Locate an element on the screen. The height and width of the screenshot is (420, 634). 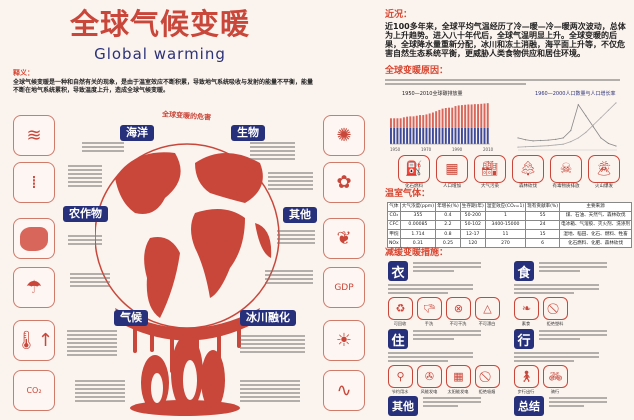
table-cell: 化石燃料、化肥、森林砍伐 is located at coordinates (596, 243).